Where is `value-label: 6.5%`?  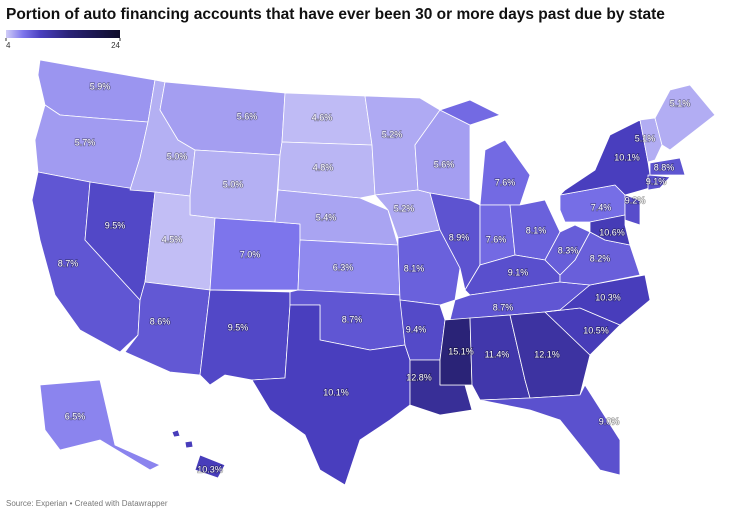 value-label: 6.5% is located at coordinates (75, 416).